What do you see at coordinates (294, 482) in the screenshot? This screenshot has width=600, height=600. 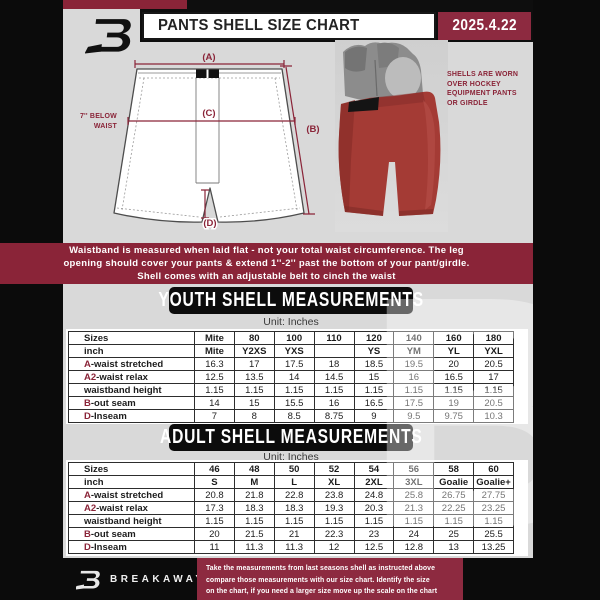 I see `table-cell: L` at bounding box center [294, 482].